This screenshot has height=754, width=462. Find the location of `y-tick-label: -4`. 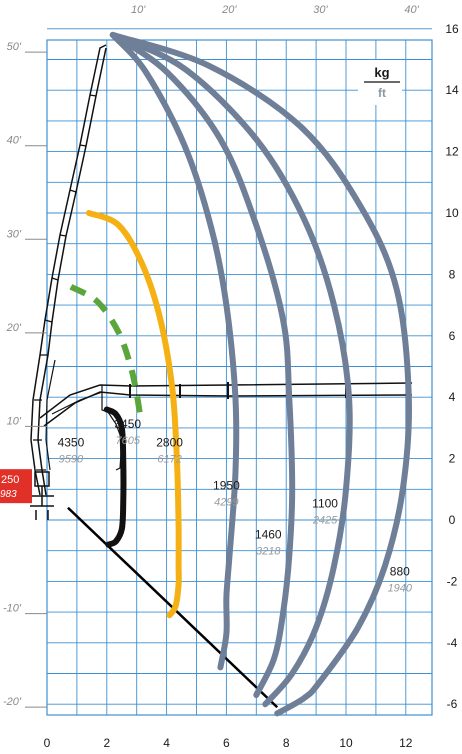

y-tick-label: -4 is located at coordinates (452, 643).